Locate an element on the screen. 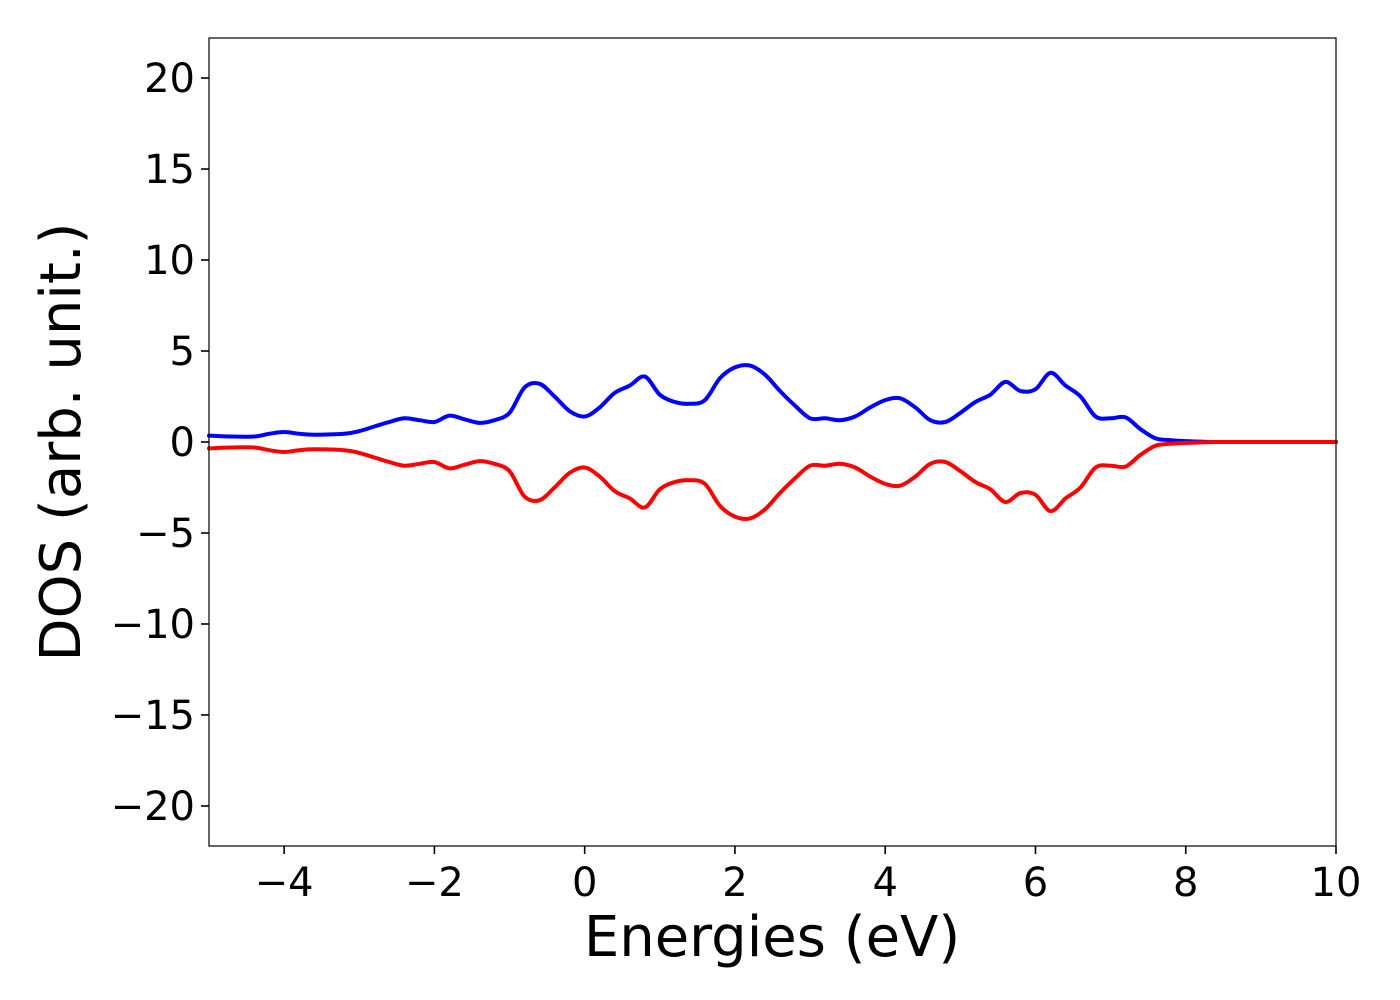 The width and height of the screenshot is (1400, 1000). y-axis-ticks: 20 15 10 5 0 −5 −10 −15 −20 is located at coordinates (160, 443).